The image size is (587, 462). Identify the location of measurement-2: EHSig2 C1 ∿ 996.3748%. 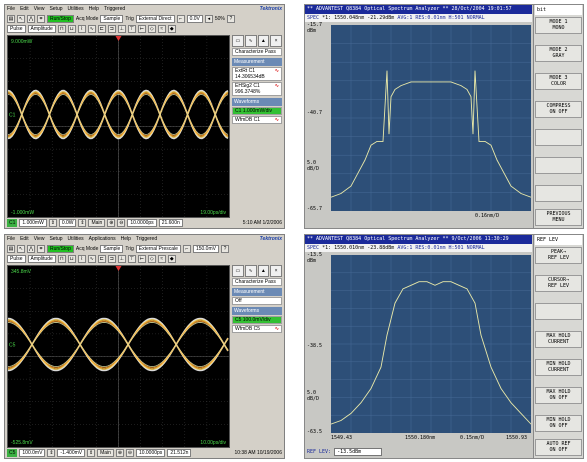
(257, 89).